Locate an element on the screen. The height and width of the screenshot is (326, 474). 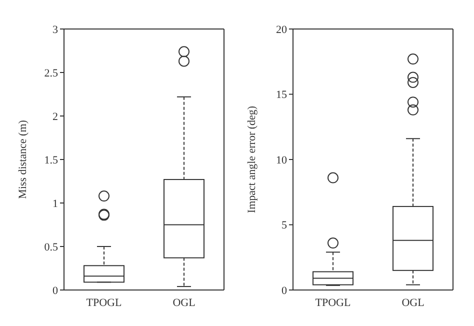
y-tick-label: 10 is located at coordinates (282, 160).